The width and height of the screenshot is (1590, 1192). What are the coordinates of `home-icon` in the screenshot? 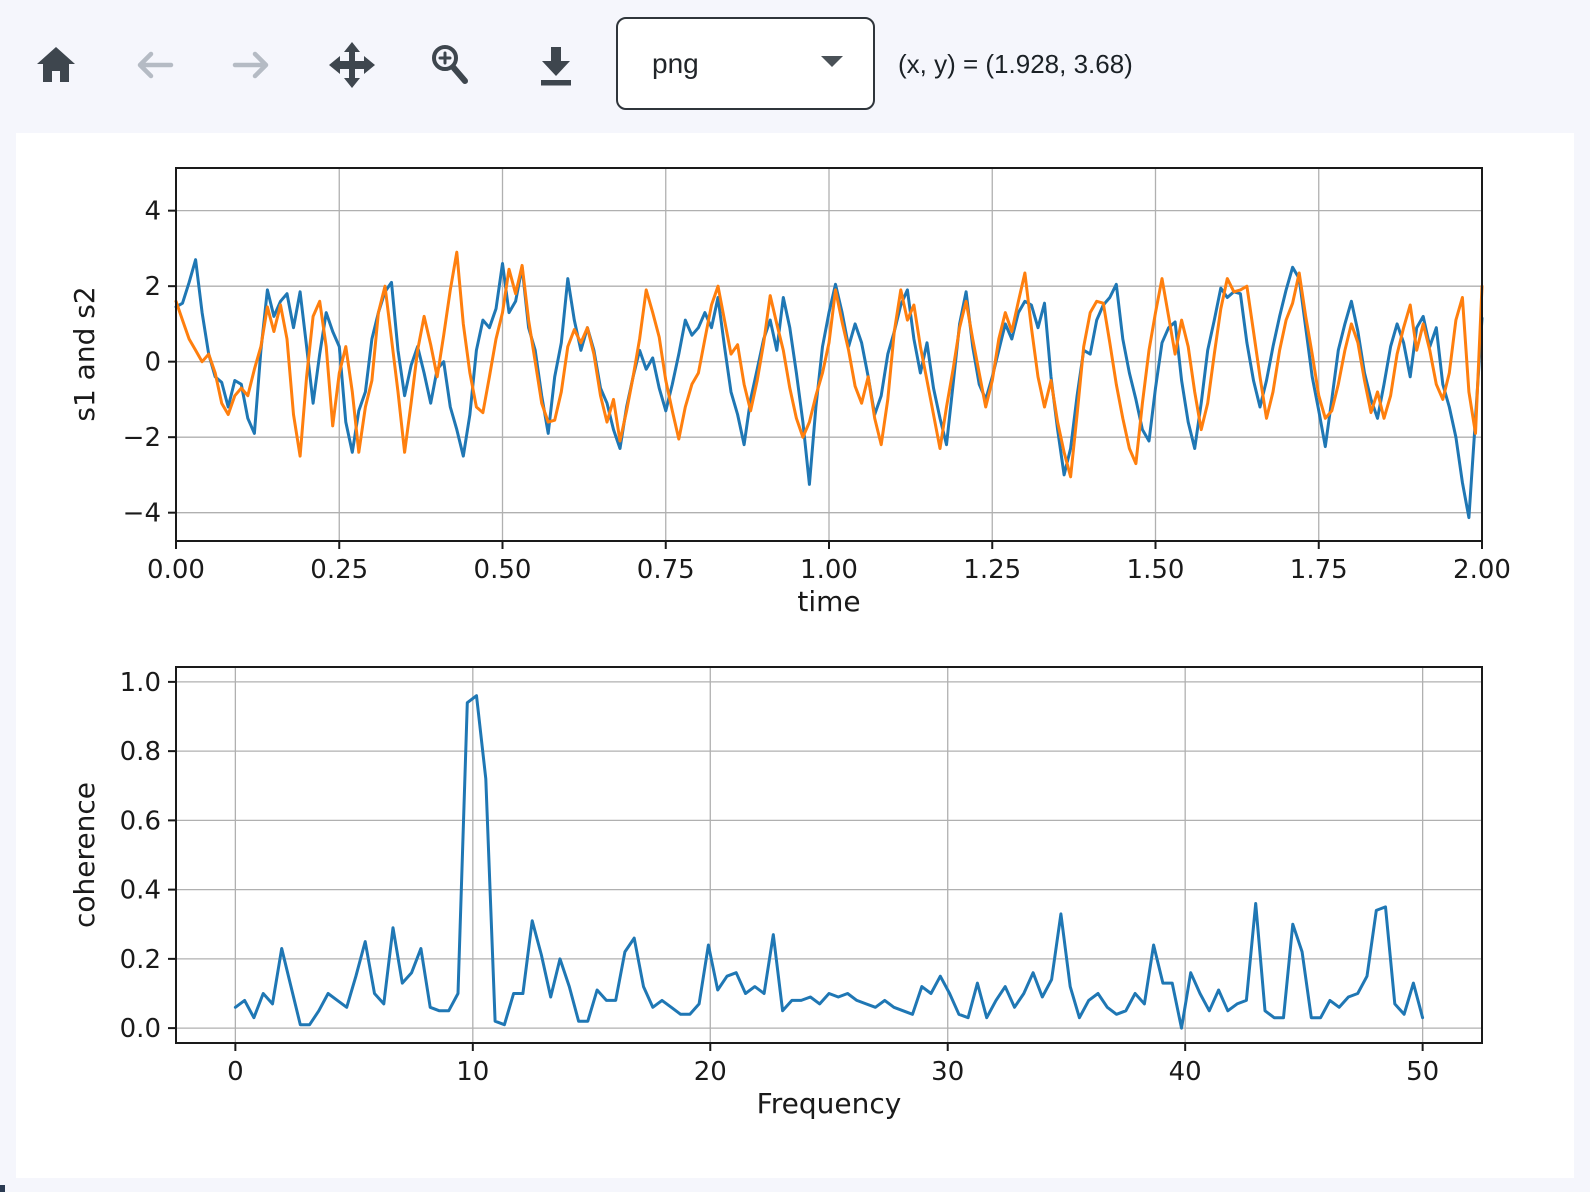 It's located at (56, 66).